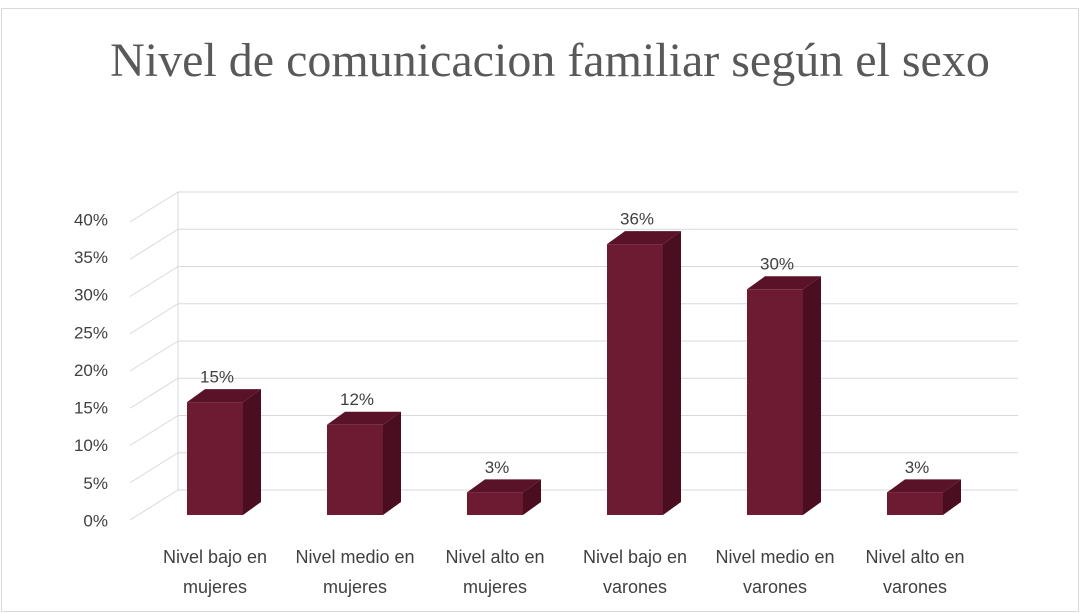 The width and height of the screenshot is (1081, 613). Describe the element at coordinates (95, 483) in the screenshot. I see `y-tick-label: 5%` at that location.